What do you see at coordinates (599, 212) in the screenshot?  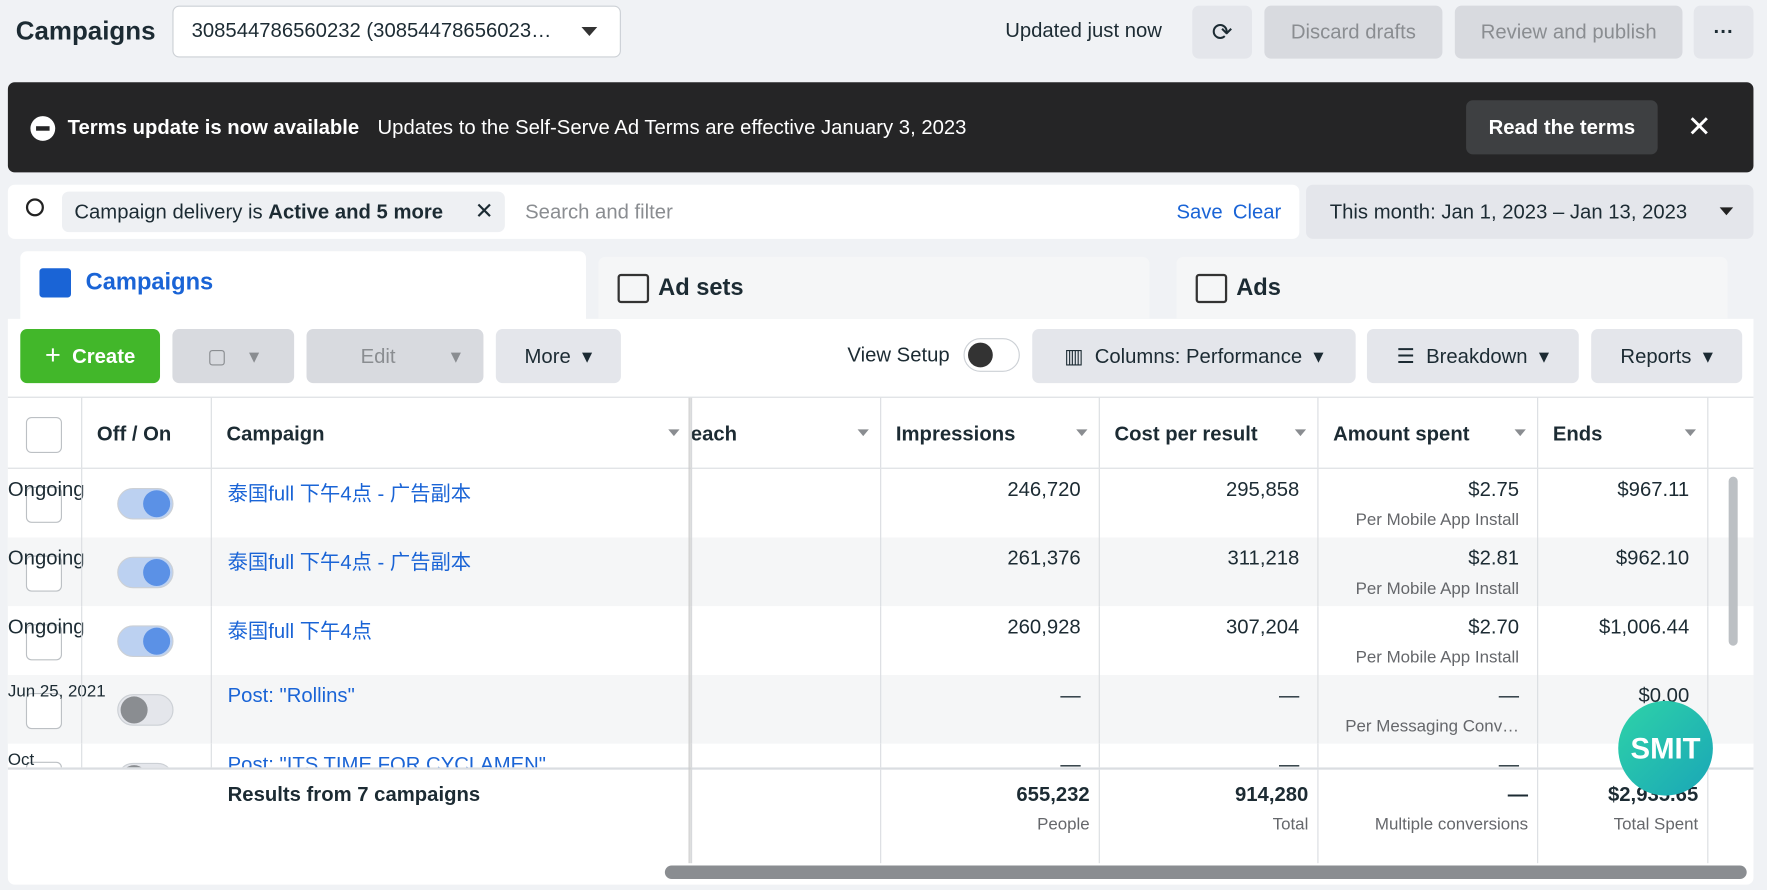 I see `search-input: Search and filter` at bounding box center [599, 212].